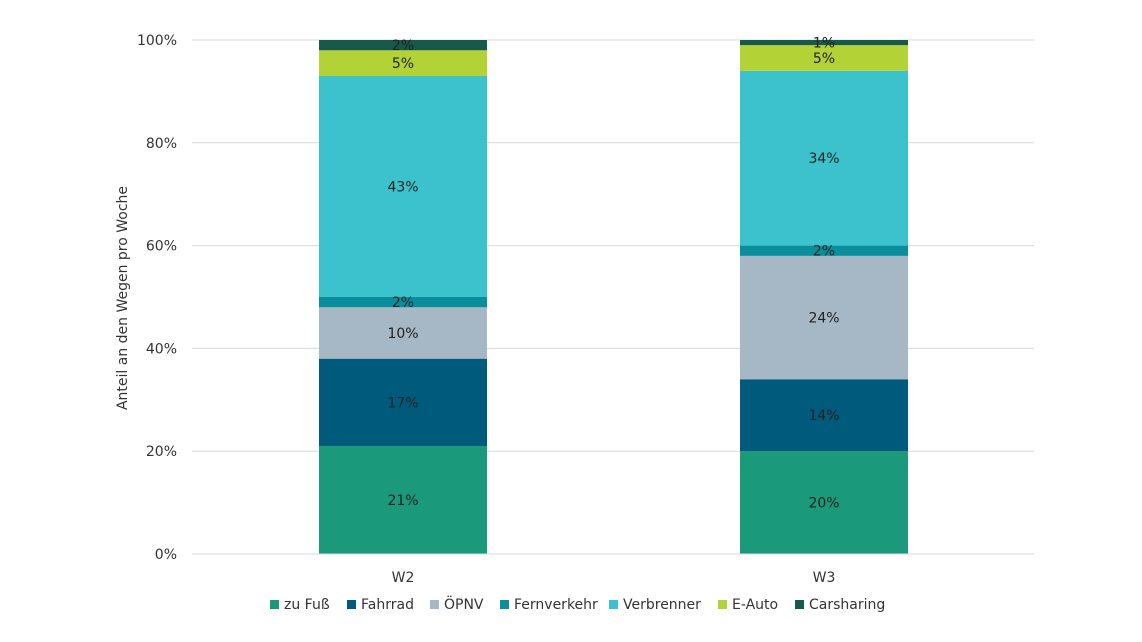 The height and width of the screenshot is (642, 1142). What do you see at coordinates (824, 578) in the screenshot?
I see `x-tick-label: W3` at bounding box center [824, 578].